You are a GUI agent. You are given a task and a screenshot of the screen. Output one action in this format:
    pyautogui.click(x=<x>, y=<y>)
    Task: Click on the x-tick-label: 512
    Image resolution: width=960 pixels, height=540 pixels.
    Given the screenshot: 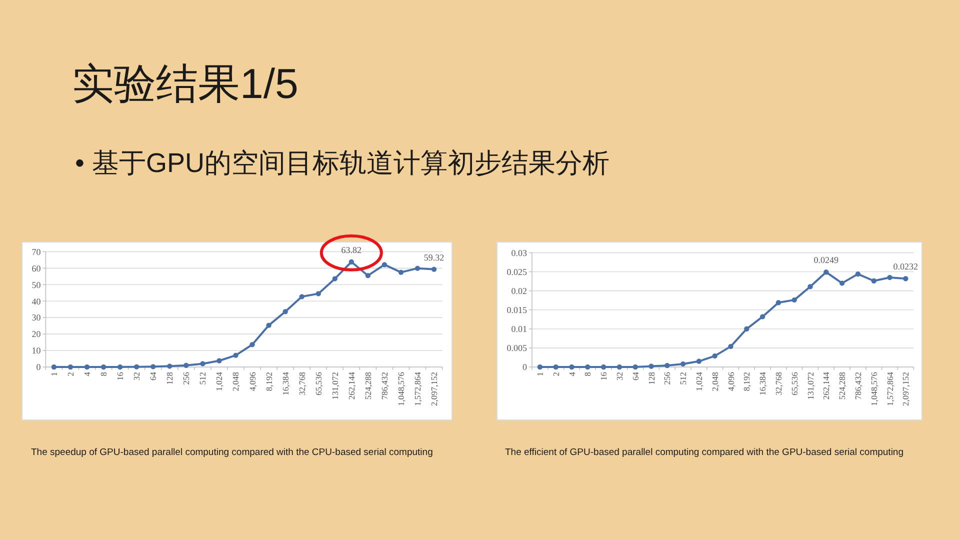 What is the action you would take?
    pyautogui.click(x=203, y=378)
    